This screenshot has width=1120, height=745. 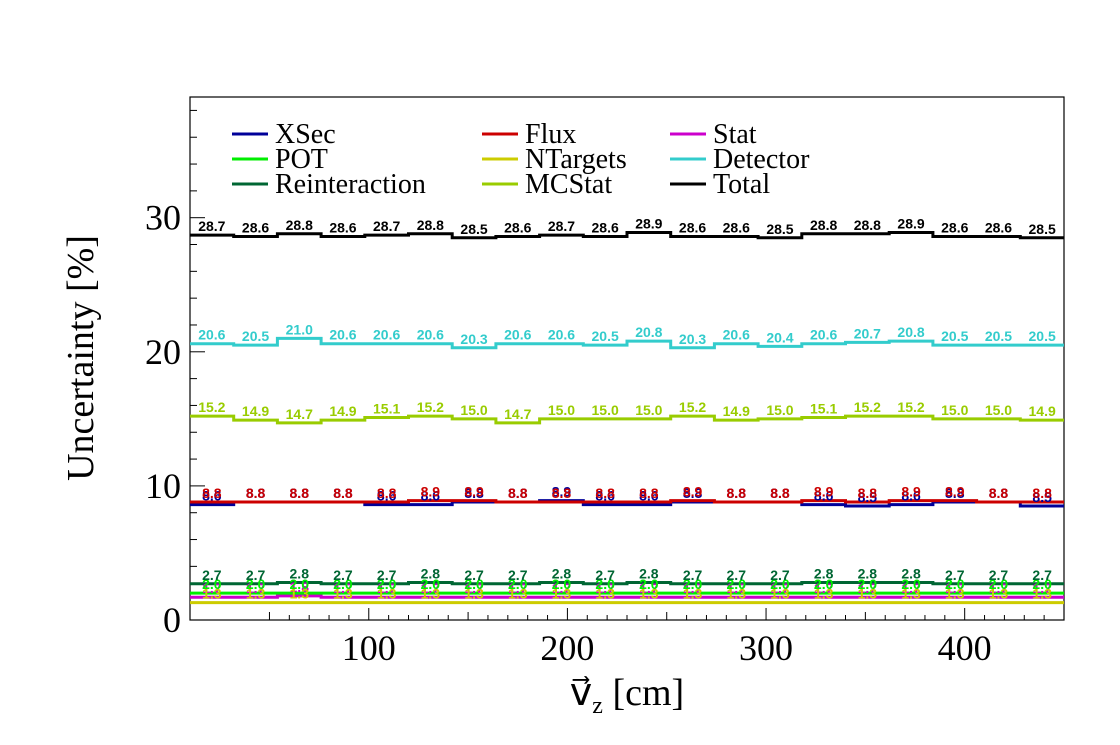 I want to click on series-line-total, so click(x=627, y=235).